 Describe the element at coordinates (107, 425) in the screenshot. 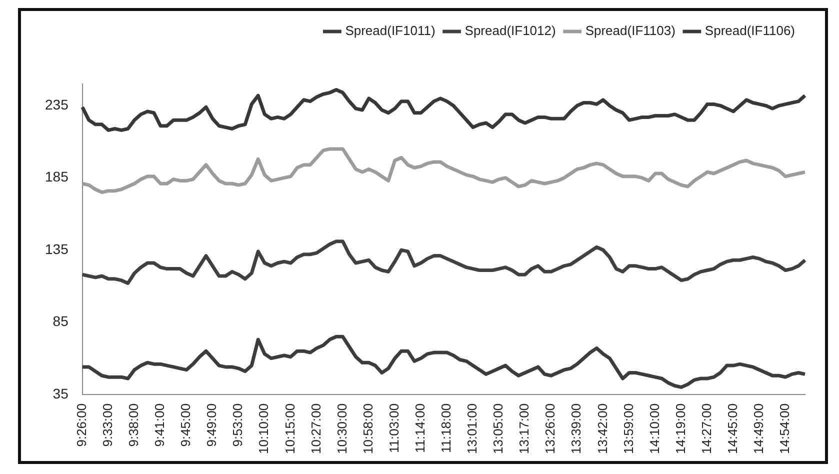

I see `x-tick-label: 9:33:00` at that location.